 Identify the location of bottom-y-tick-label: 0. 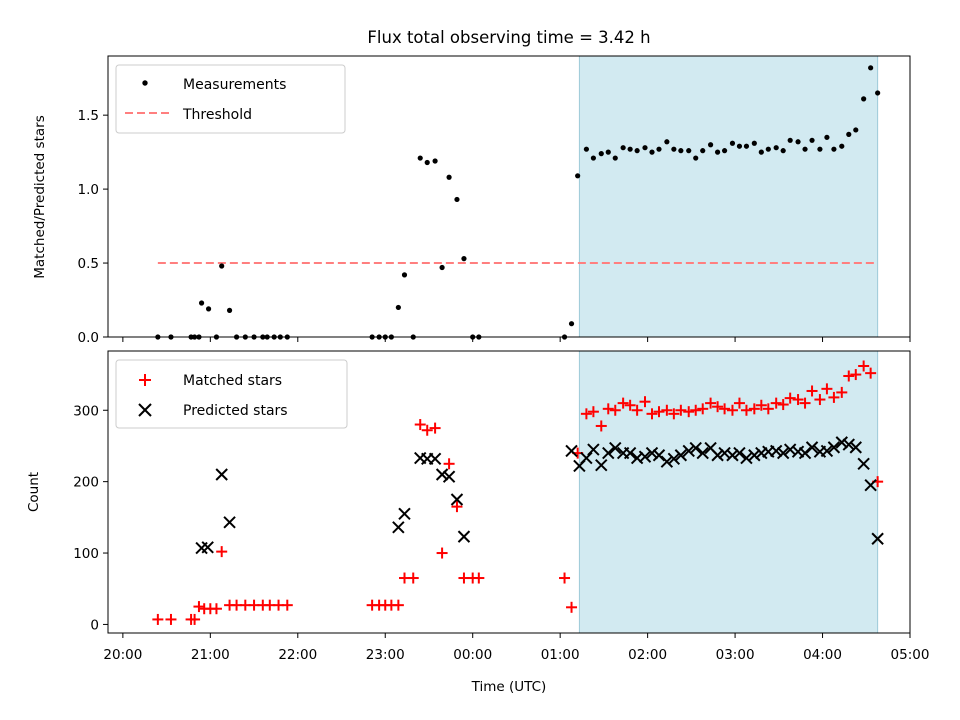
(94, 625).